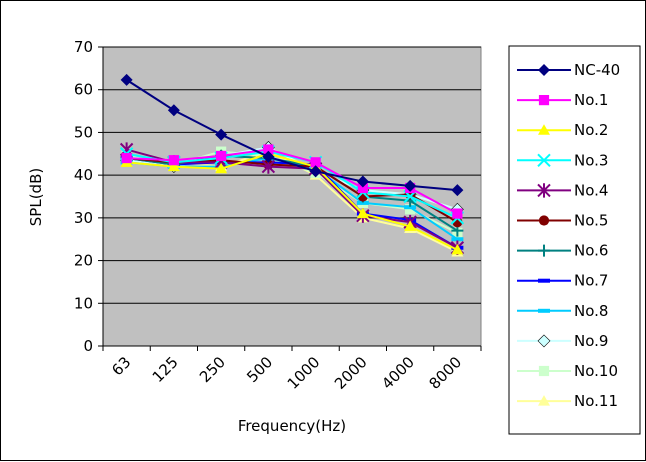 Image resolution: width=646 pixels, height=462 pixels. I want to click on legend-label: No.3, so click(591, 160).